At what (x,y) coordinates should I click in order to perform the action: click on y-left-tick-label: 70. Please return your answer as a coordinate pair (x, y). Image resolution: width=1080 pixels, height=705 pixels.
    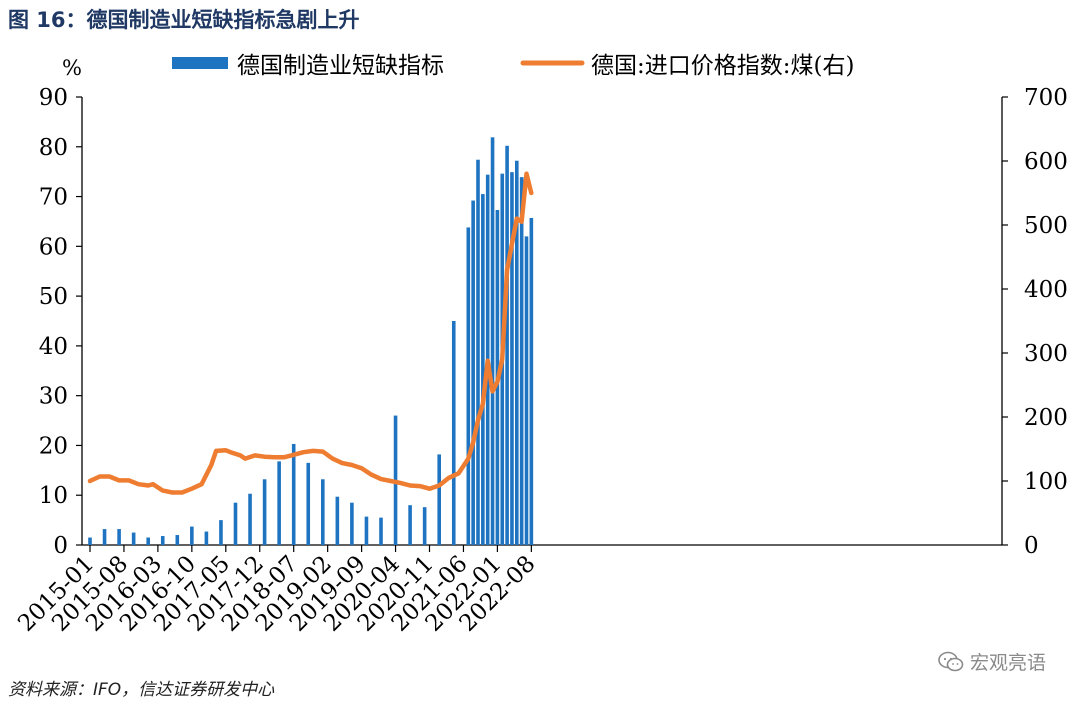
    Looking at the image, I should click on (53, 198).